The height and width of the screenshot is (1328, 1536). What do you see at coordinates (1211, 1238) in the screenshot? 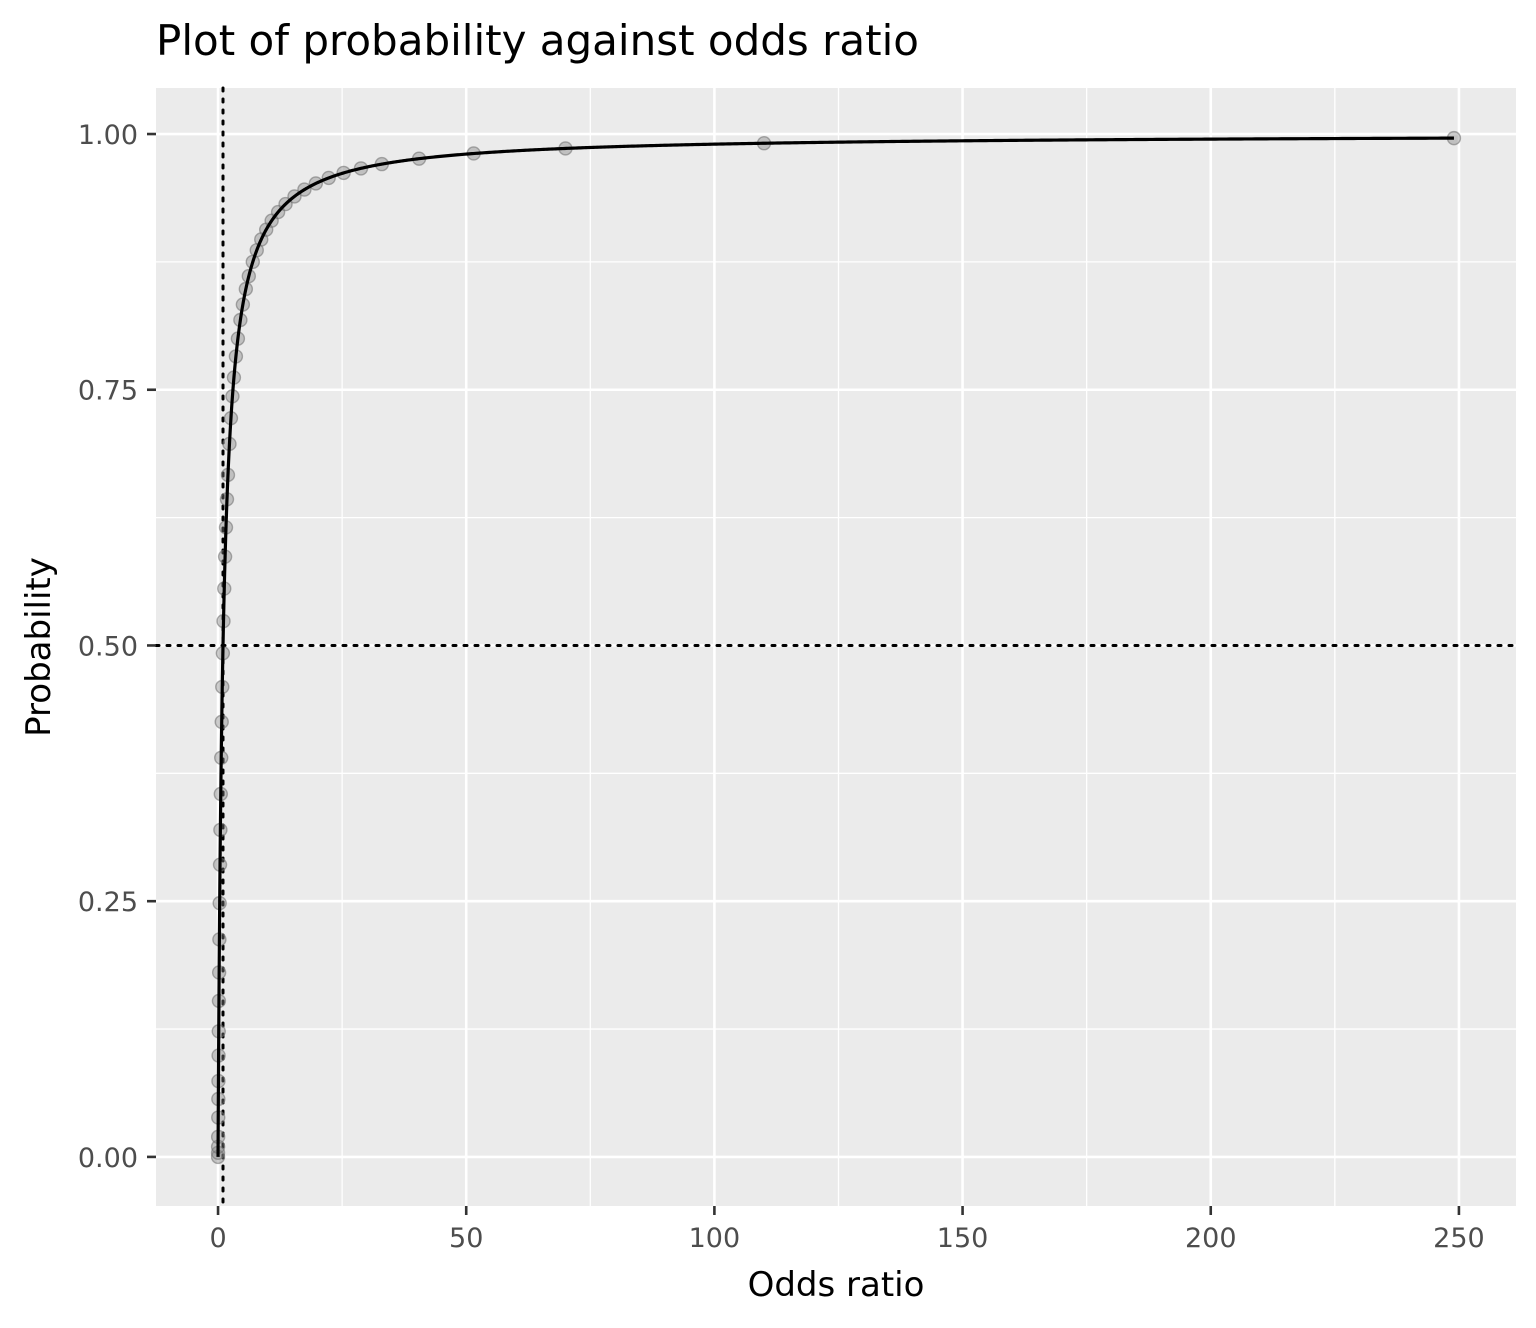
I see `x-tick-label: 200` at bounding box center [1211, 1238].